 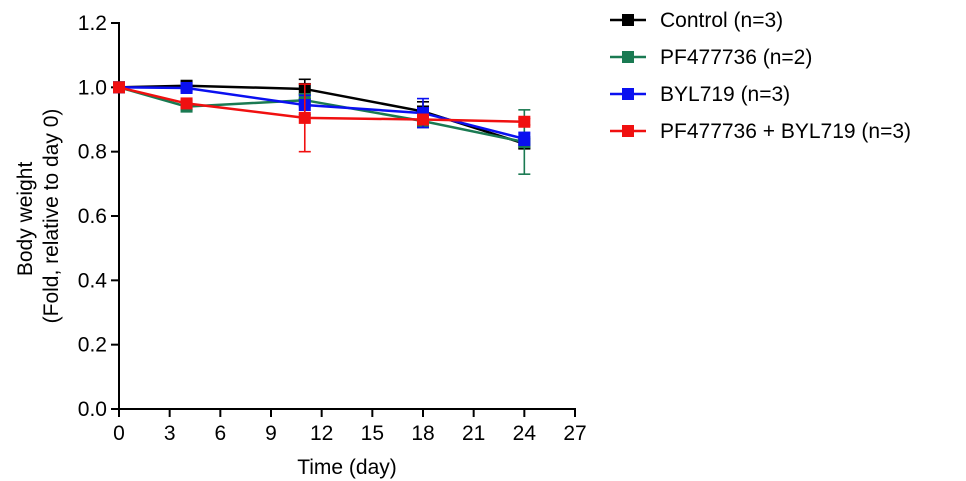 I want to click on series-layer, so click(x=322, y=126).